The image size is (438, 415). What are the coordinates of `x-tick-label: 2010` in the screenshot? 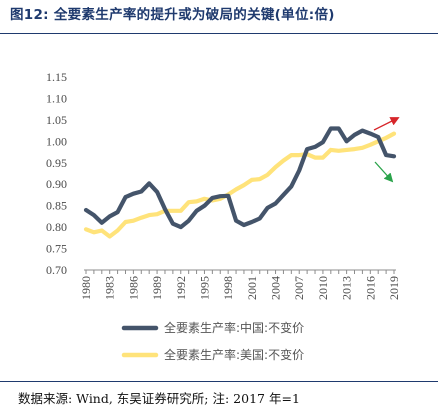 It's located at (323, 288).